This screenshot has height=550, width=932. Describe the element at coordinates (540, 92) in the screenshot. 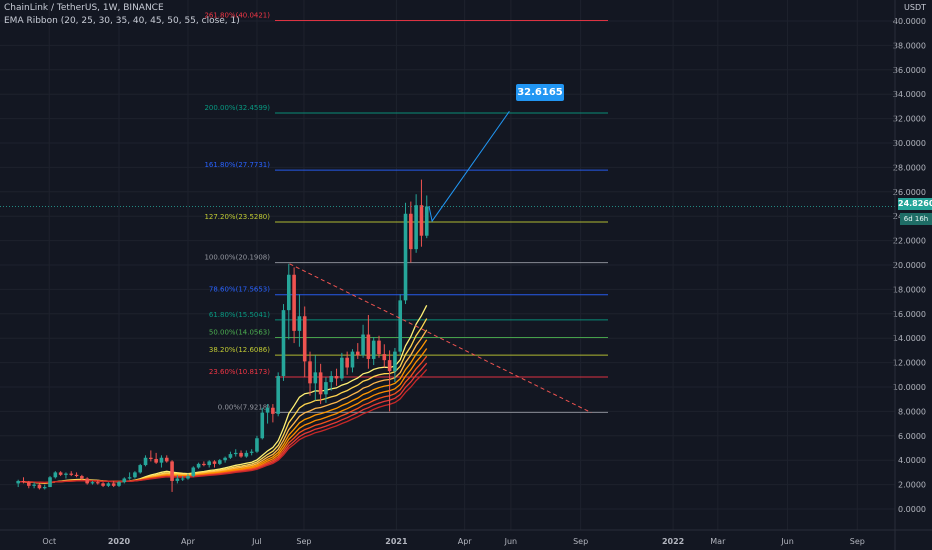

I see `target-price-badge: 32.6165` at that location.